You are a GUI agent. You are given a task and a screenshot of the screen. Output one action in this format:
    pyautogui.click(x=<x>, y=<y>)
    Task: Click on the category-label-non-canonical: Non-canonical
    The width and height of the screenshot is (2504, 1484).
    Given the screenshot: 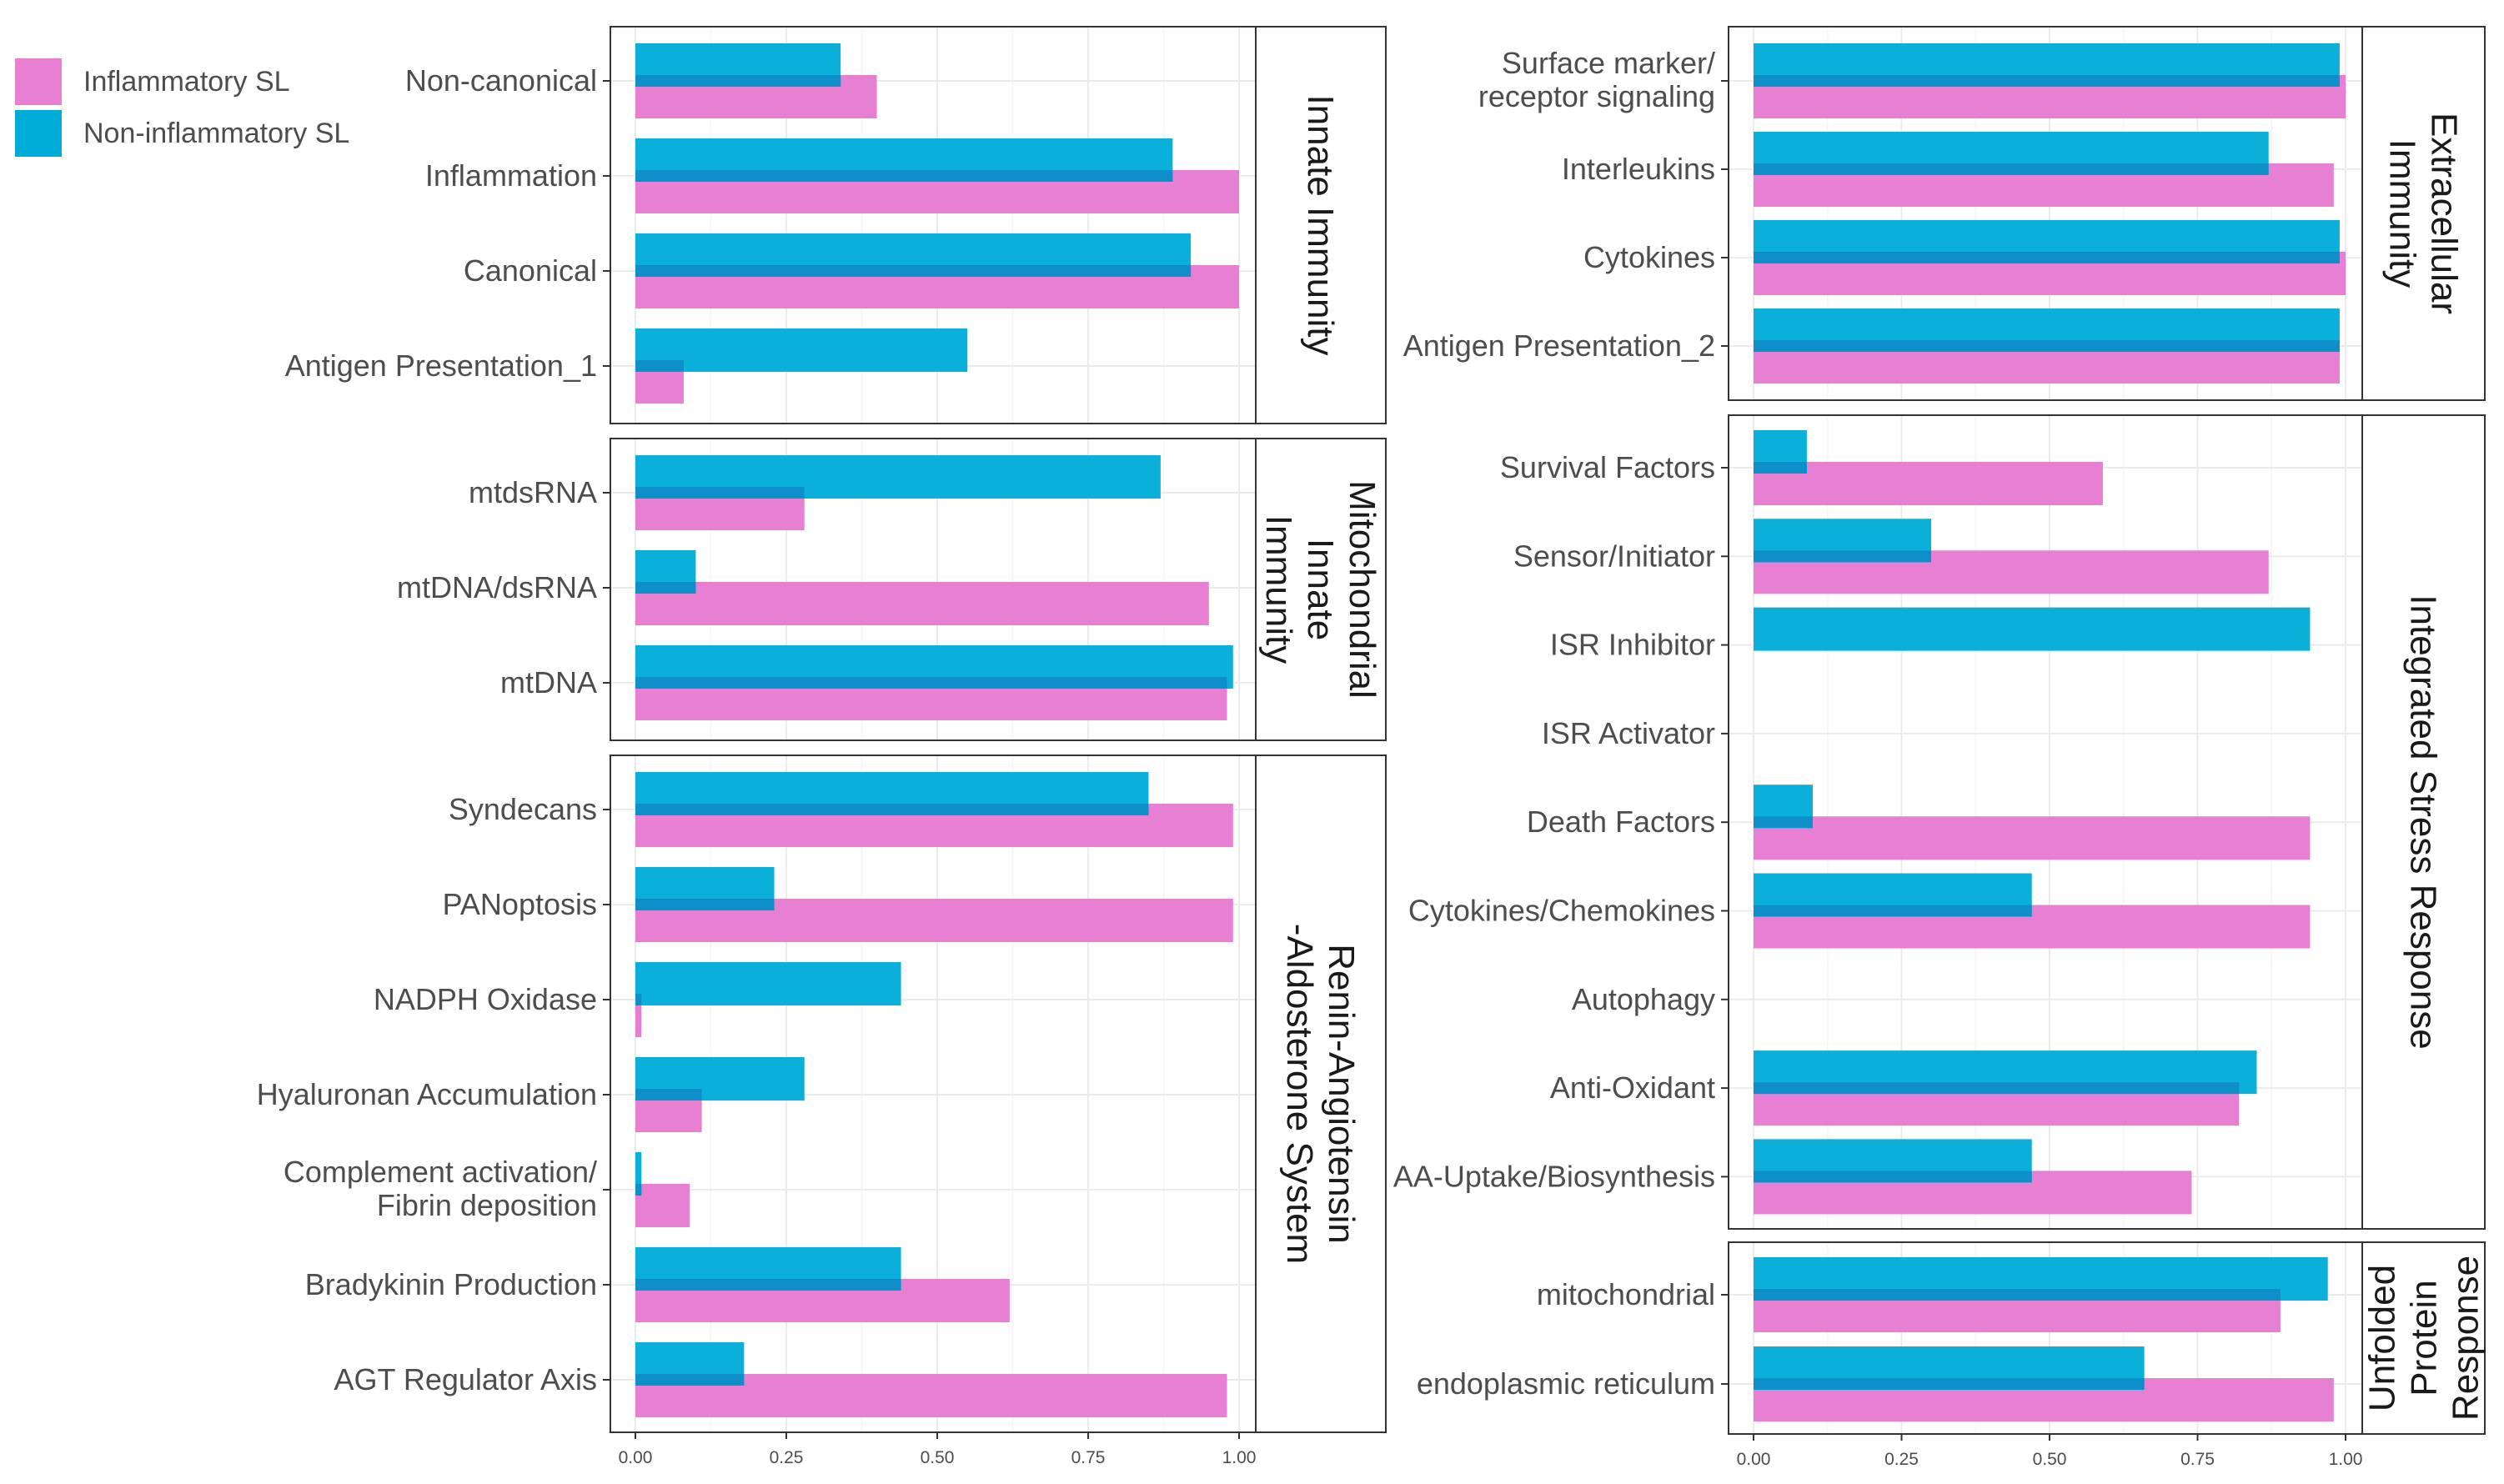 What is the action you would take?
    pyautogui.click(x=501, y=80)
    